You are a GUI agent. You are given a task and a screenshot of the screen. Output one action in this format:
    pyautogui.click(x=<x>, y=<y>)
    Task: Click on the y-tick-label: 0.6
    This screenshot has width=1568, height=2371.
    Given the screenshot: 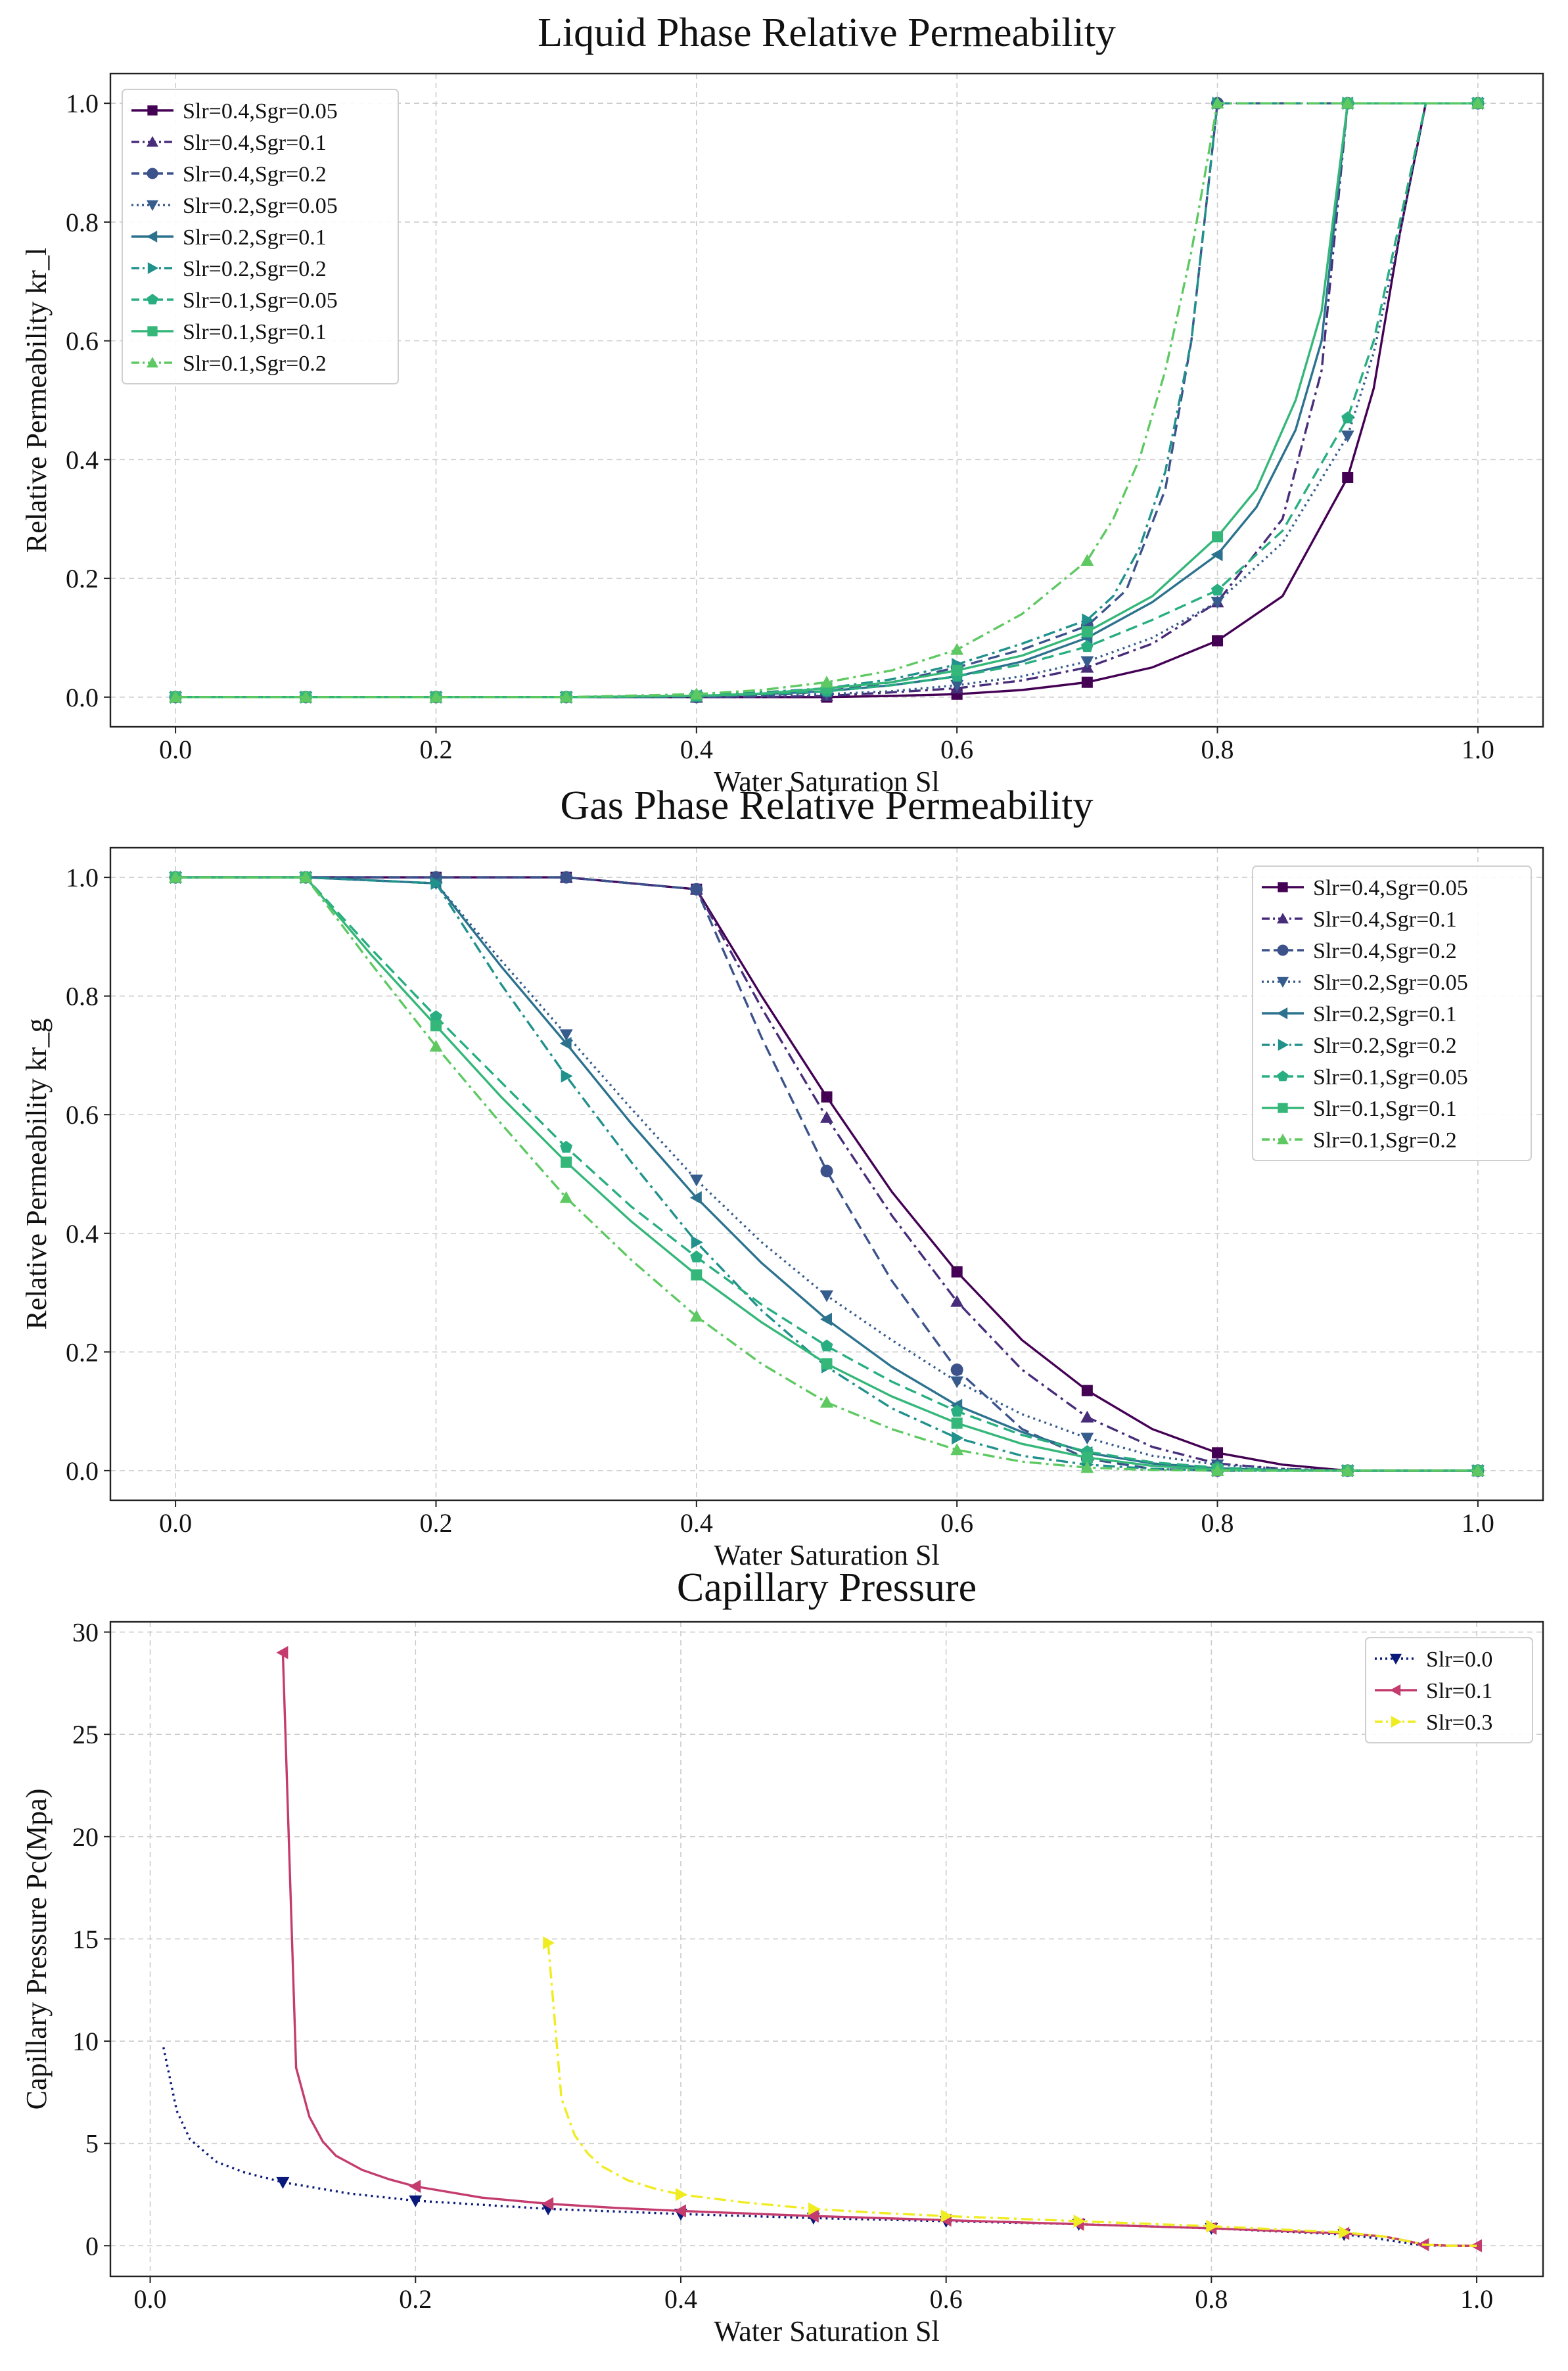 What is the action you would take?
    pyautogui.click(x=82, y=1115)
    